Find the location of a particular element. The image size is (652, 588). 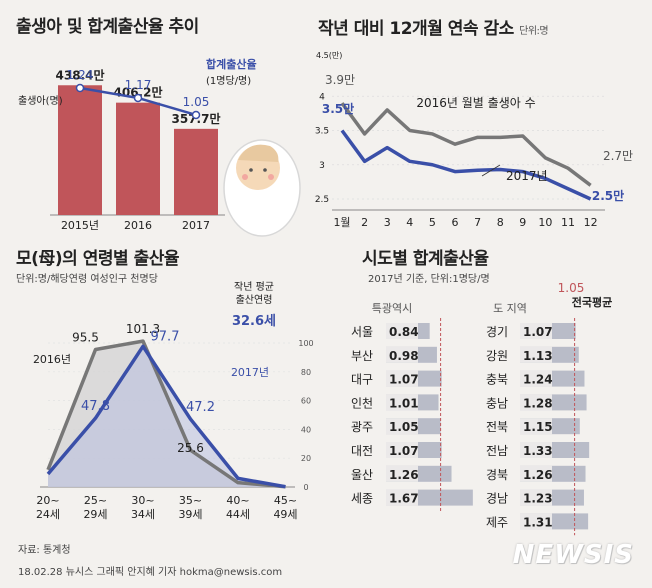

region-value-1-2: 1.24 is located at coordinates (538, 380).